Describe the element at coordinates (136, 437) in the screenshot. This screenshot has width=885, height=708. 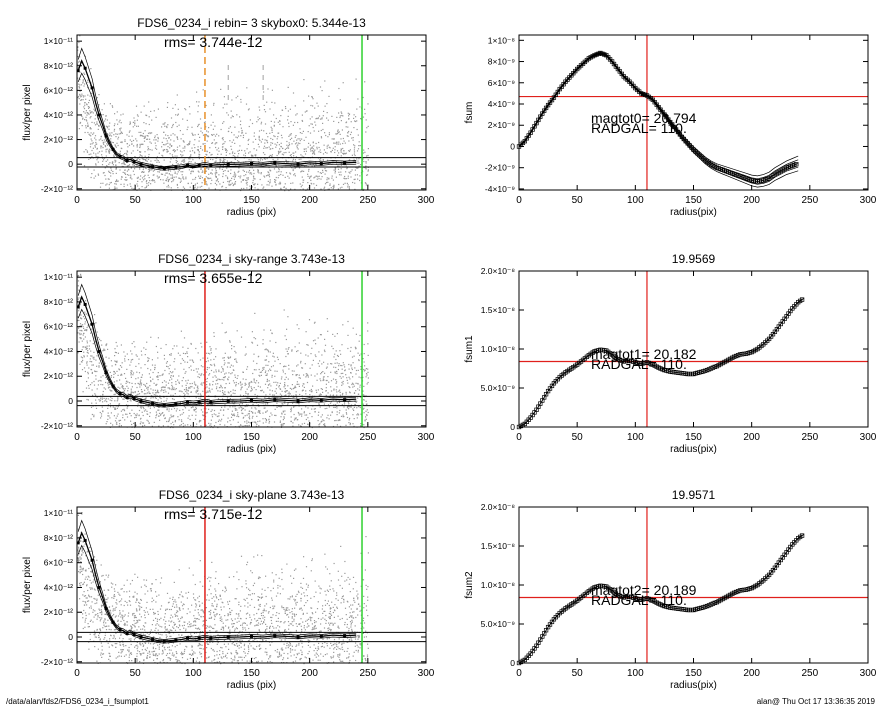
I see `x-tick-label: 50` at that location.